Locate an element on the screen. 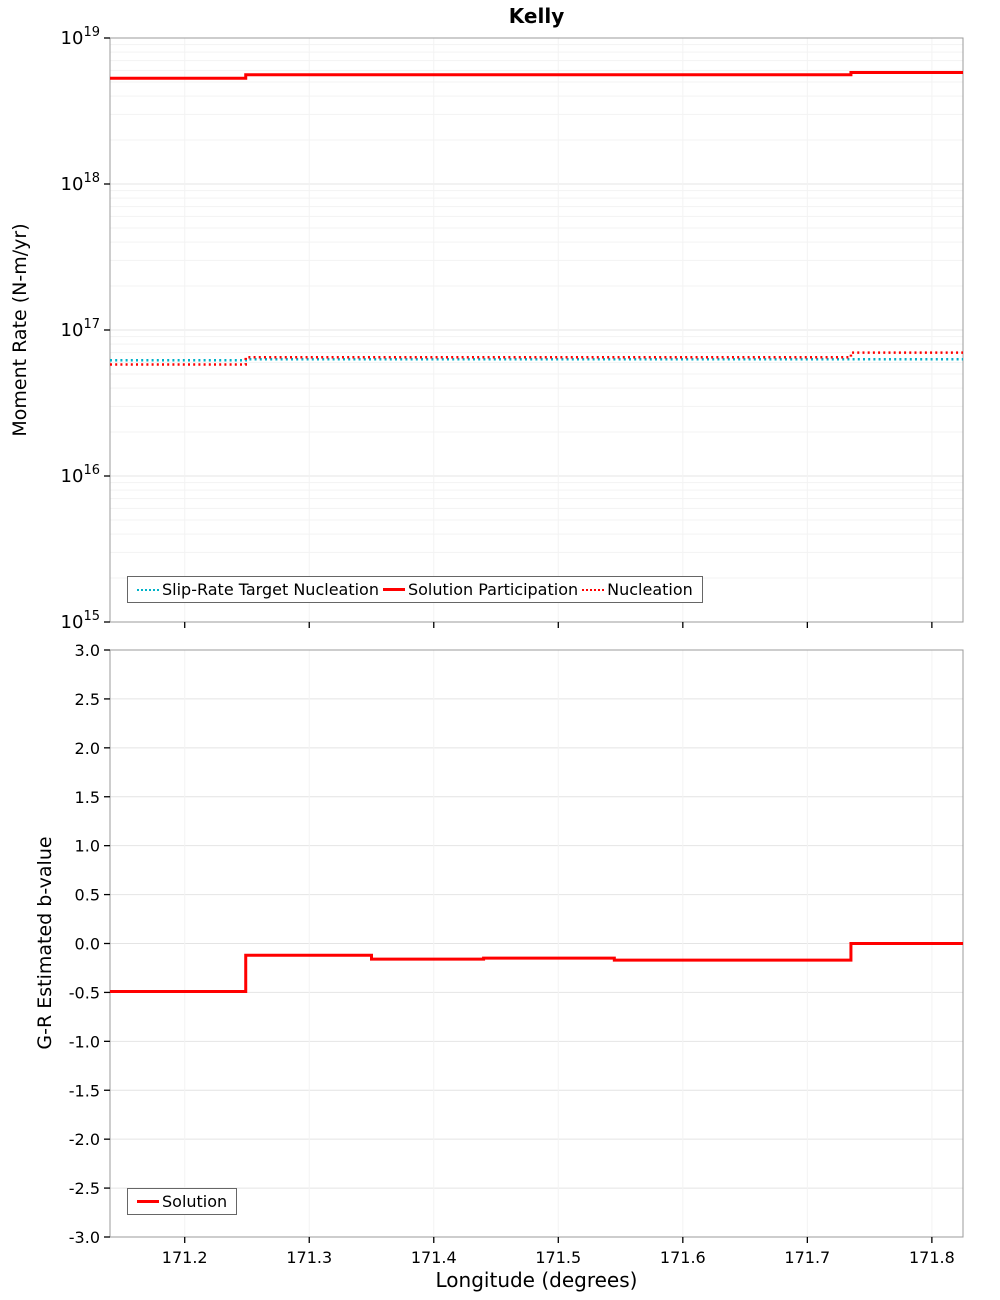  x-tick-label: 171.3 is located at coordinates (309, 1257).